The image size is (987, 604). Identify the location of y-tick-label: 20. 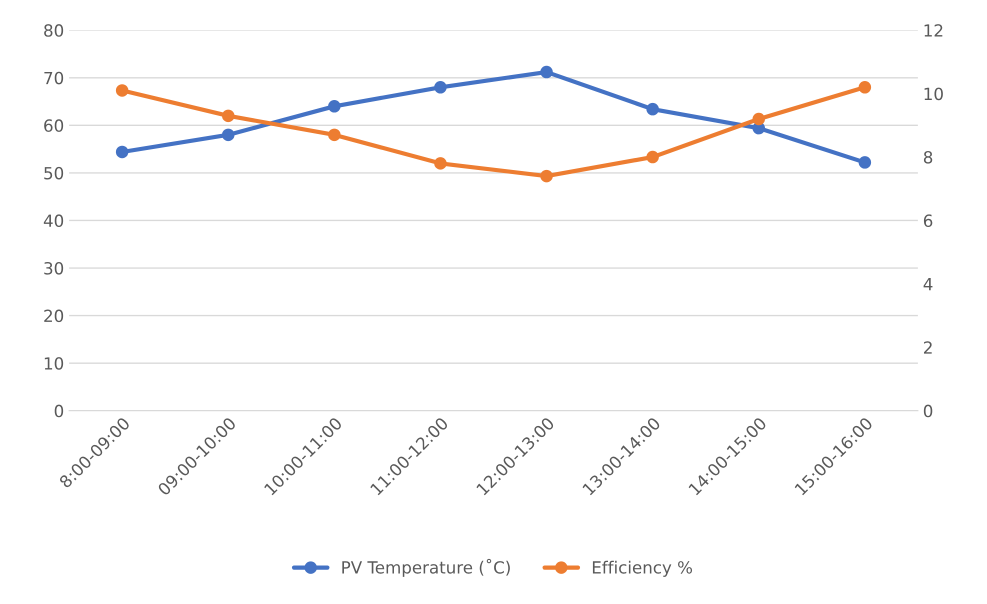
(54, 316).